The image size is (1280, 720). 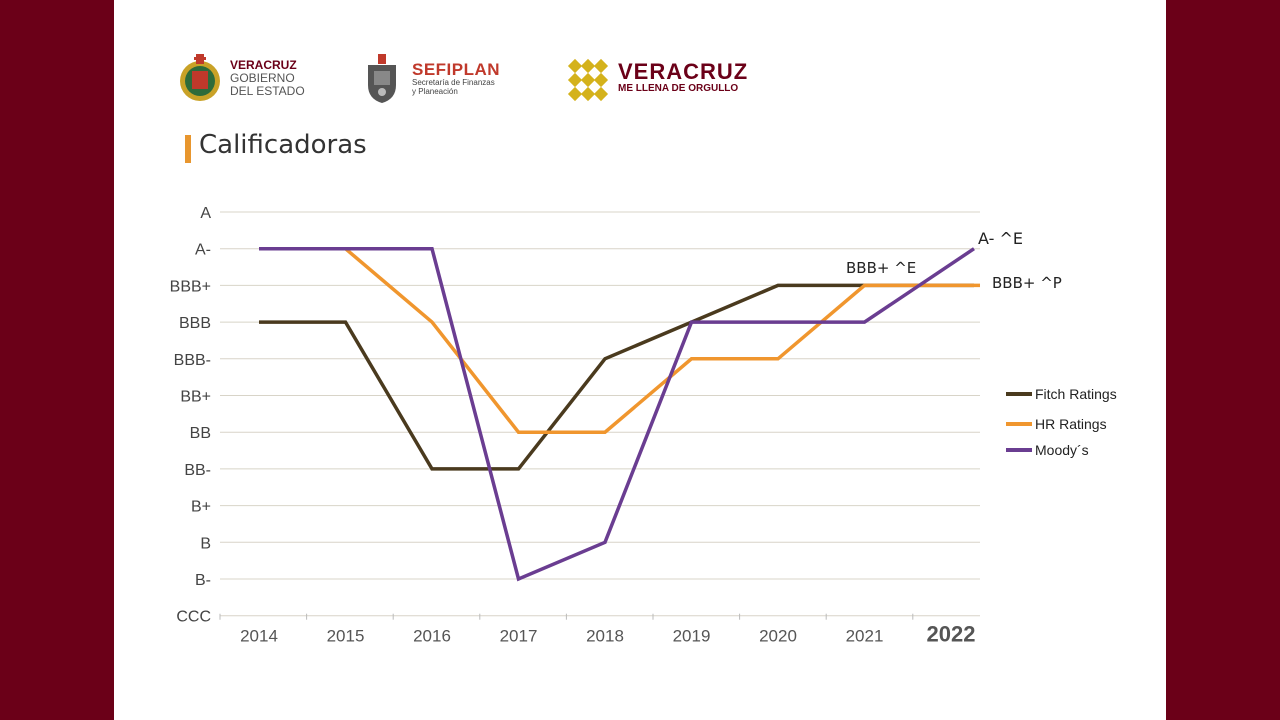 I want to click on gobierno-logo-line2: GOBIERNO, so click(x=262, y=77).